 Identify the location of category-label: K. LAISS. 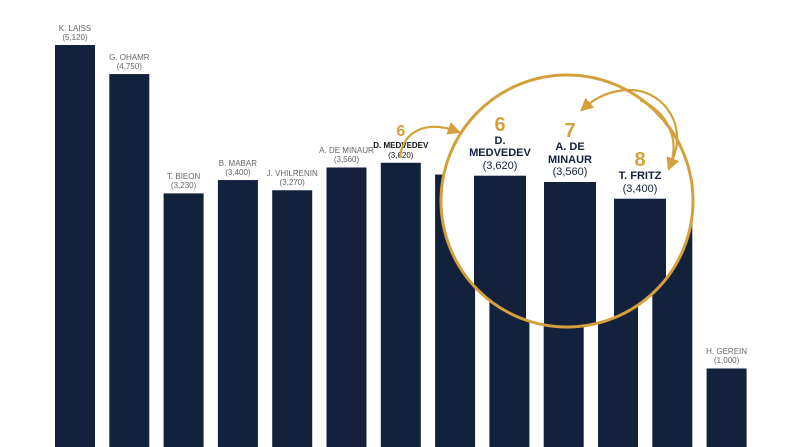
(75, 28).